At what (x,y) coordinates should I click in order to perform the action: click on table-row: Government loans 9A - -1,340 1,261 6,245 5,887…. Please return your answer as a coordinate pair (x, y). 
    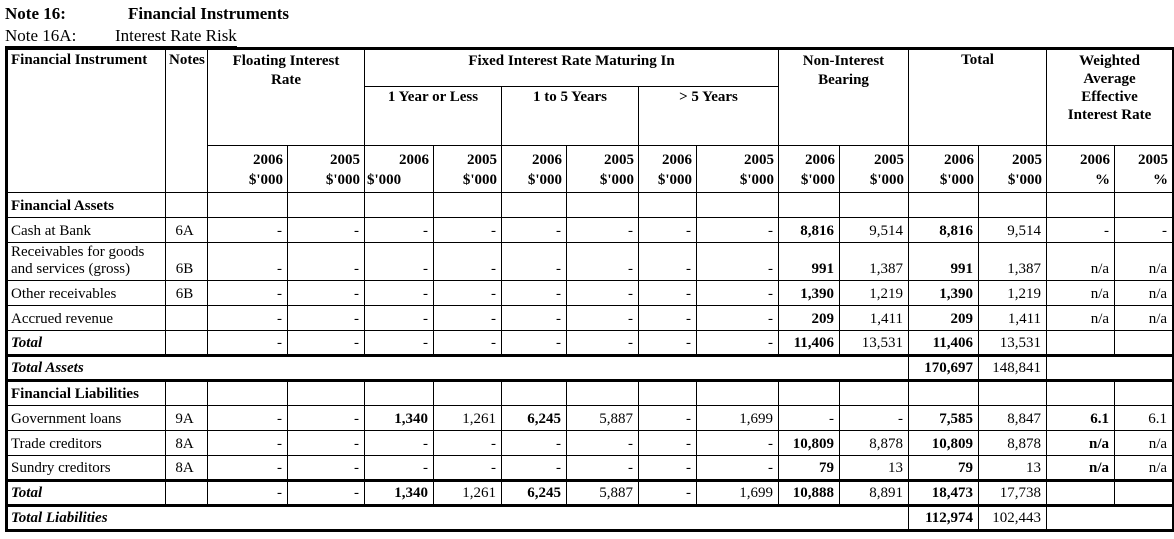
    Looking at the image, I should click on (590, 418).